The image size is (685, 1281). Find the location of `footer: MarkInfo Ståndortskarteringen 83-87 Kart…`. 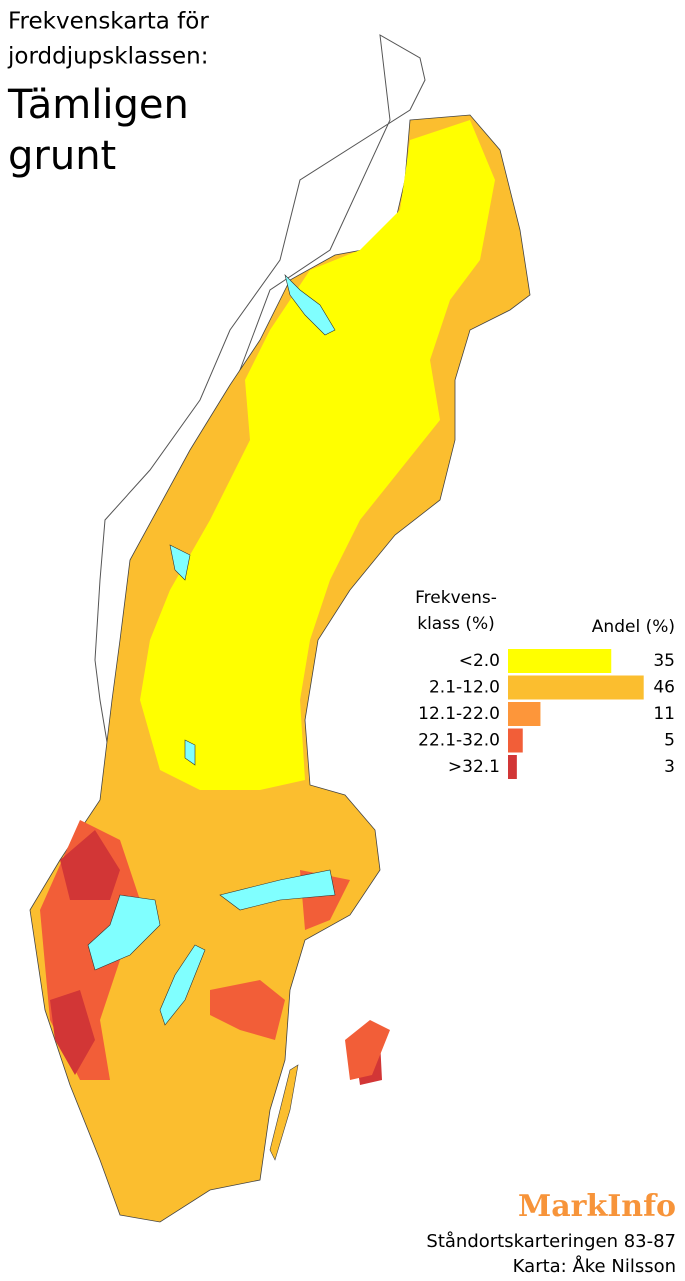

footer: MarkInfo Ståndortskarteringen 83-87 Kart… is located at coordinates (551, 1233).